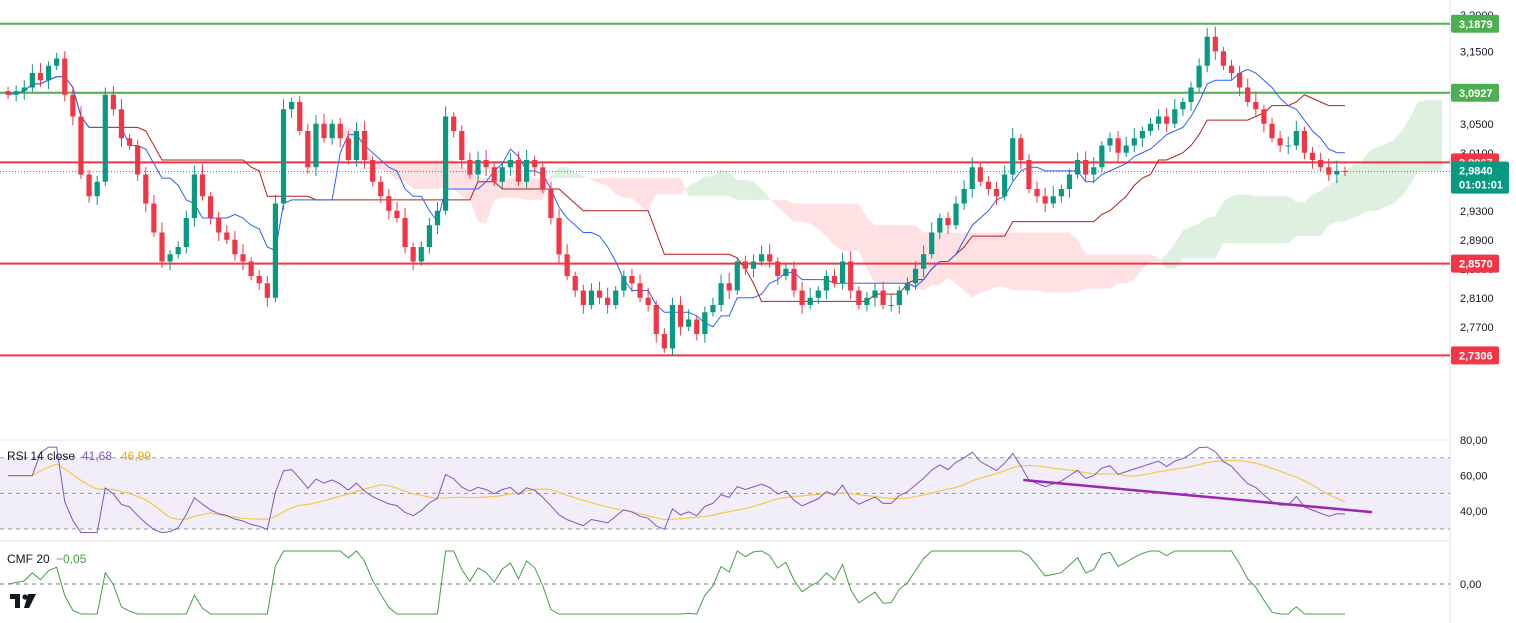  What do you see at coordinates (1476, 265) in the screenshot?
I see `level-tag-text: 2,8570` at bounding box center [1476, 265].